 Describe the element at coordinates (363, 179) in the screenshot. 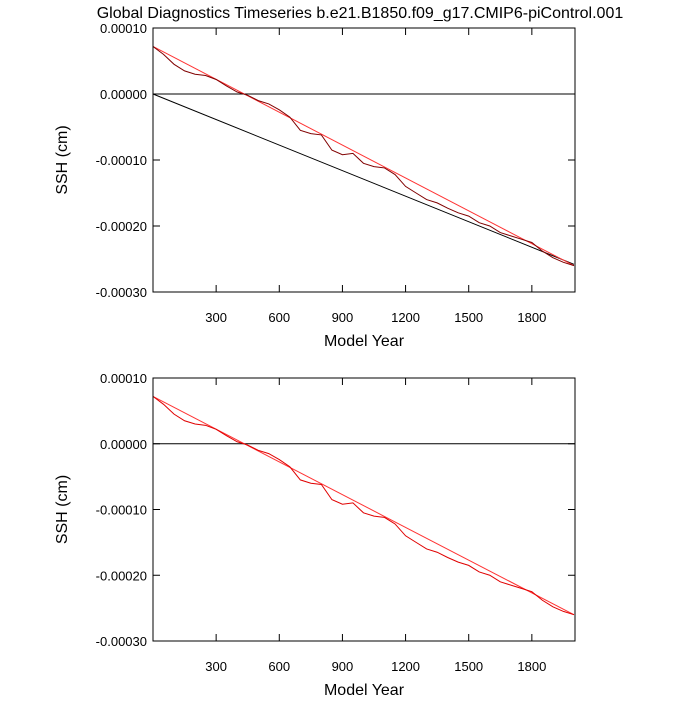

I see `series-line` at that location.